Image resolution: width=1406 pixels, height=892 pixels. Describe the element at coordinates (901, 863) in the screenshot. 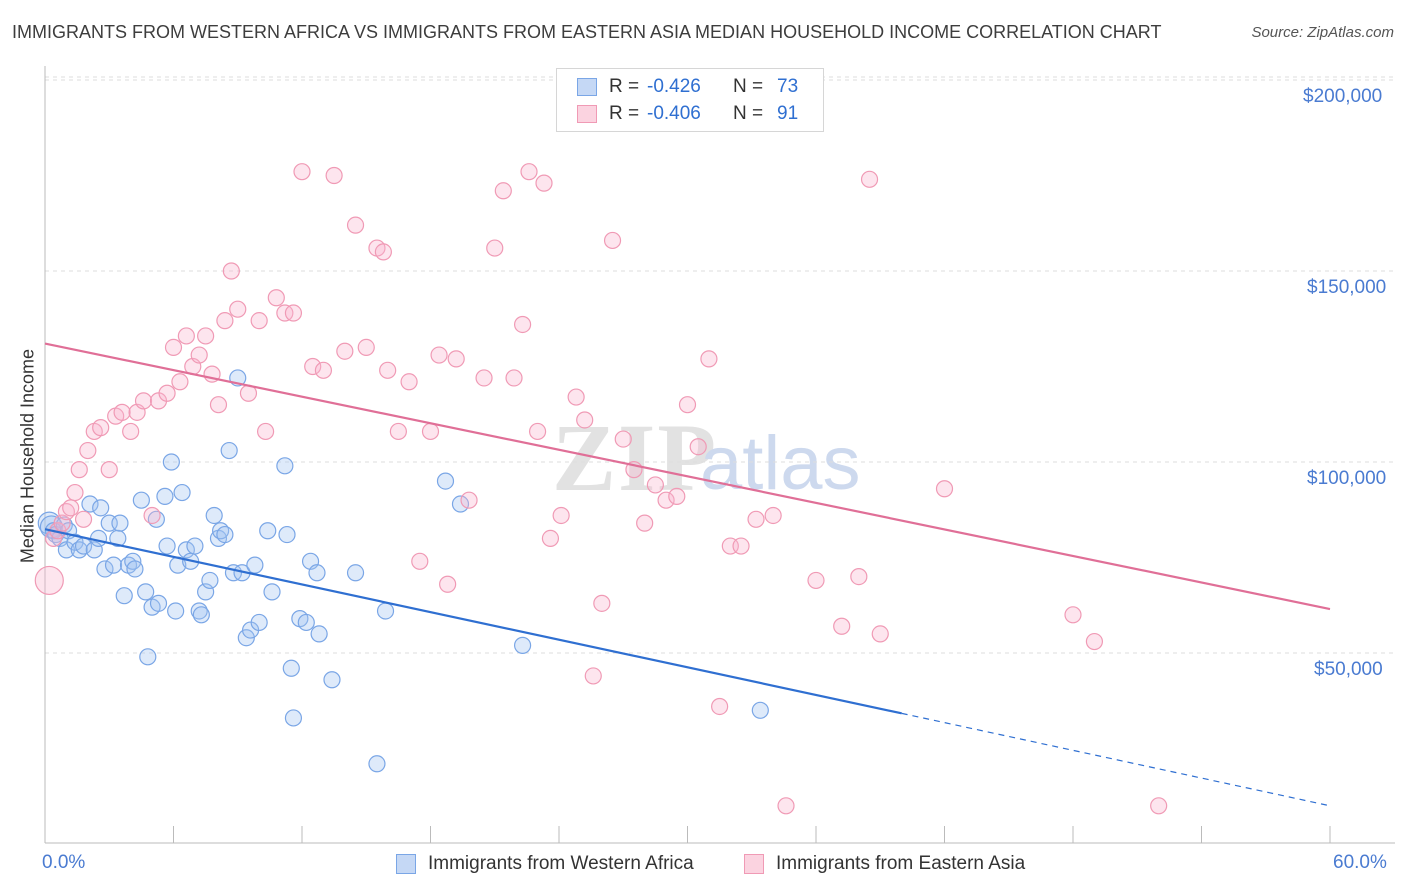

I see `legend-label-eastern-asia: Immigrants from Eastern Asia` at that location.